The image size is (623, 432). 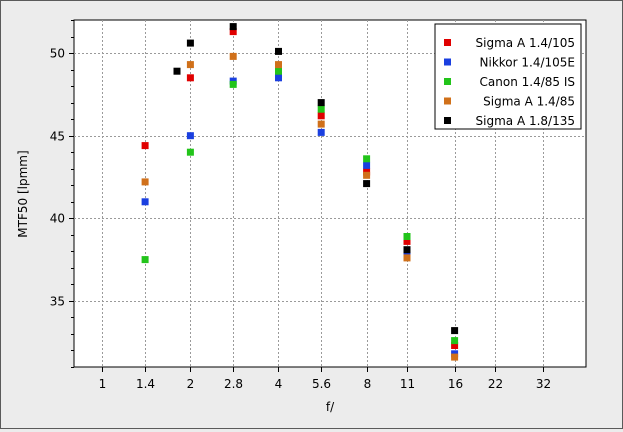 What do you see at coordinates (145, 384) in the screenshot?
I see `x-tick-label: 1.4` at bounding box center [145, 384].